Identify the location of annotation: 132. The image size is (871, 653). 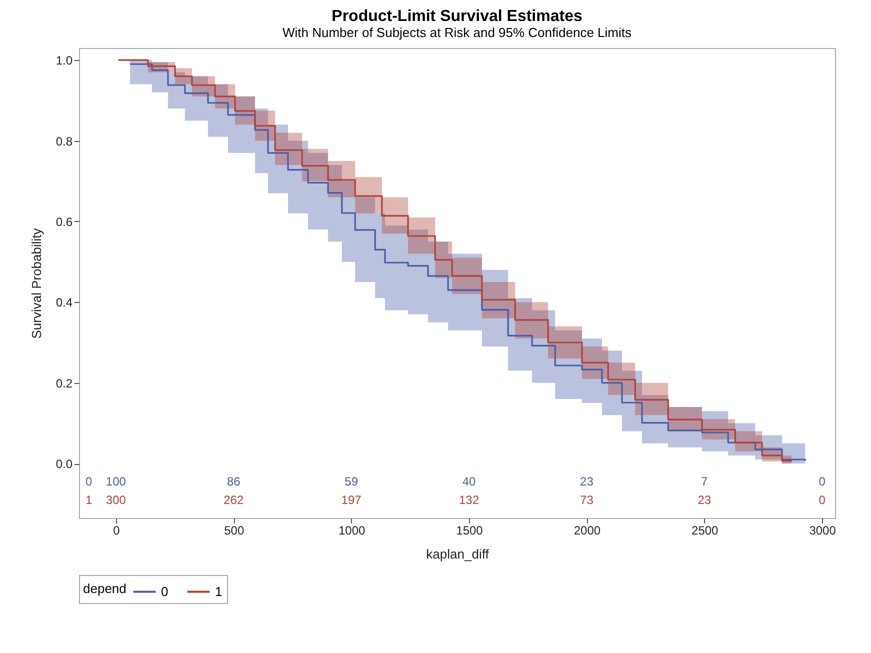
(469, 499).